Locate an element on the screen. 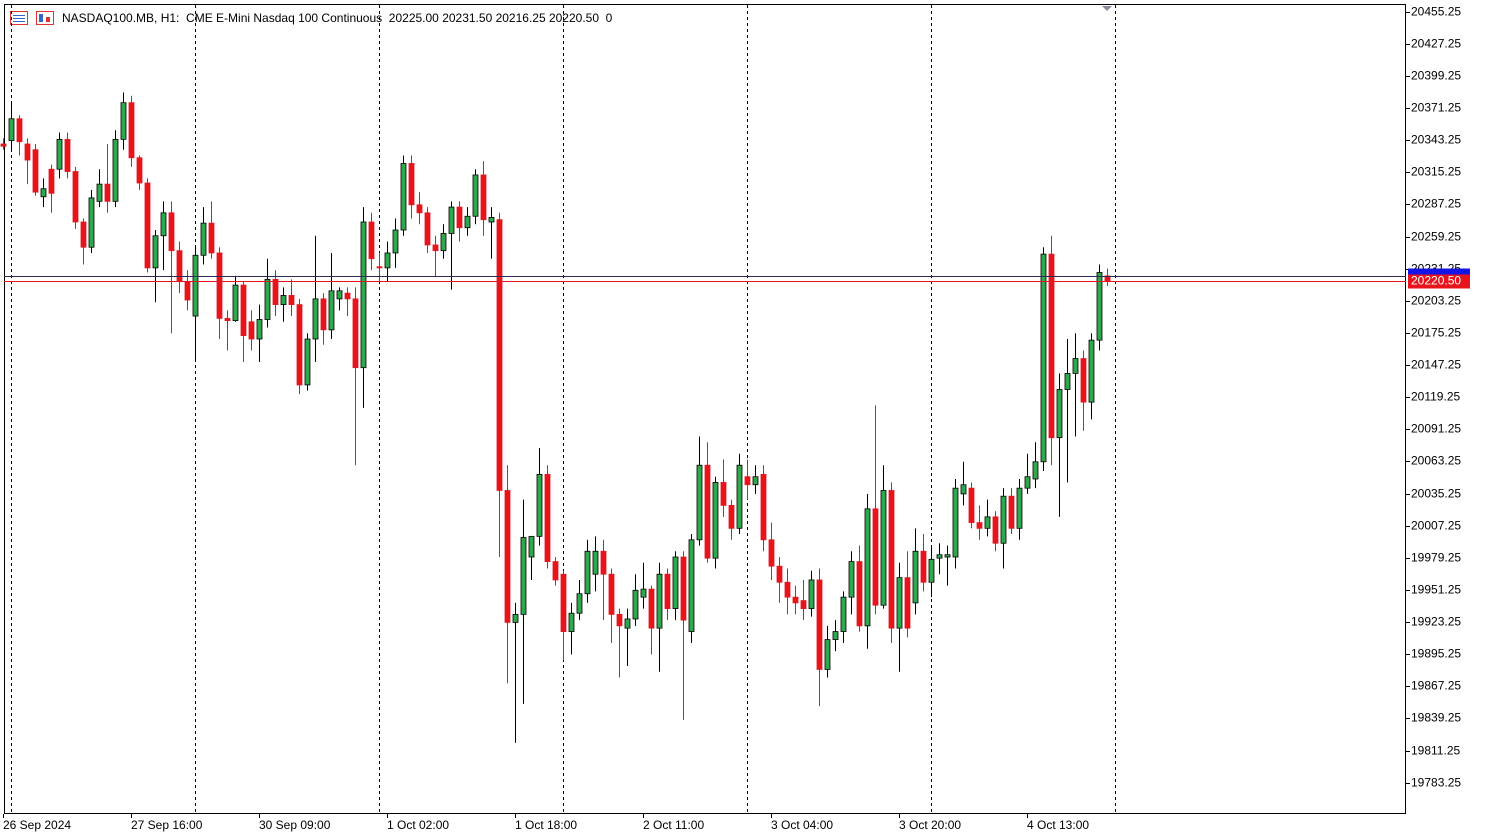 The width and height of the screenshot is (1485, 838). x-tick-label: 27 Sep 16:00 is located at coordinates (167, 825).